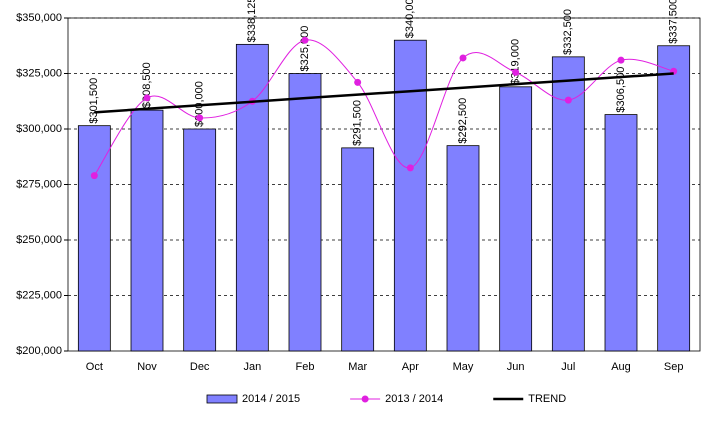 The image size is (719, 422). I want to click on data-label: $319,000, so click(516, 62).